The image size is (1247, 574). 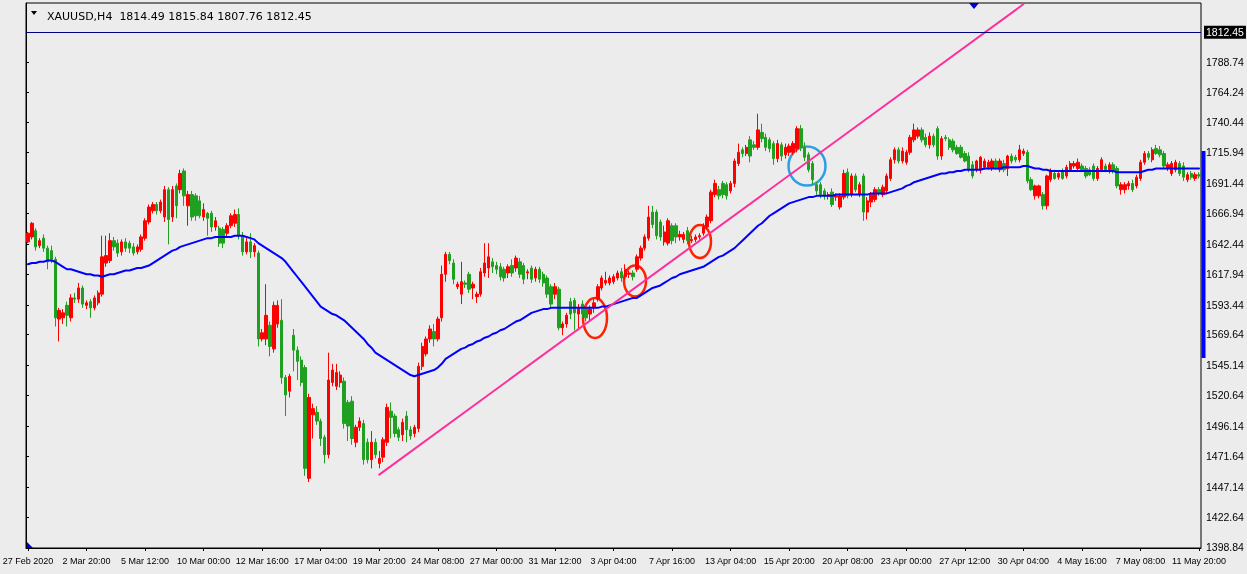 I want to click on x-tick-label: 7 May 08:00, so click(x=1140, y=560).